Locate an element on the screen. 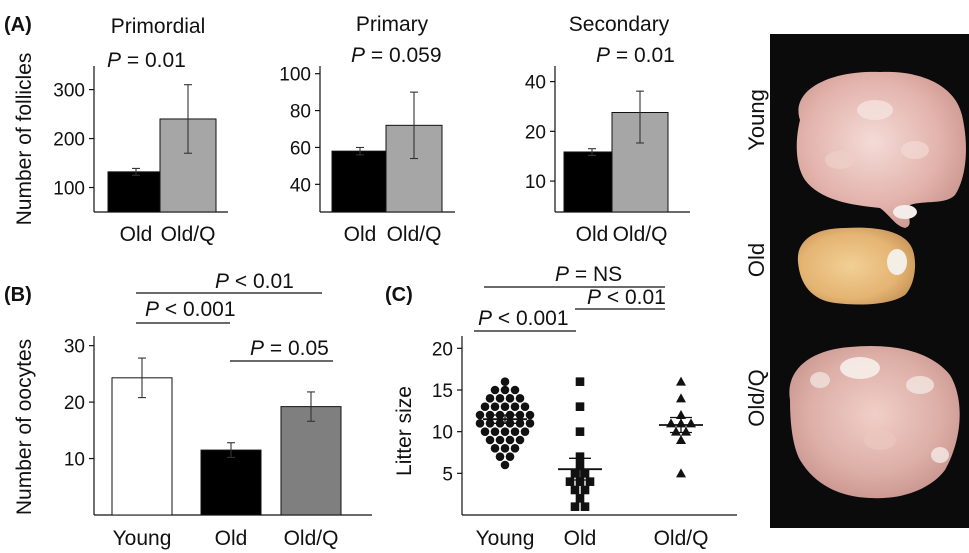 The image size is (969, 553). category-label-3-2: Old/Q is located at coordinates (311, 538).